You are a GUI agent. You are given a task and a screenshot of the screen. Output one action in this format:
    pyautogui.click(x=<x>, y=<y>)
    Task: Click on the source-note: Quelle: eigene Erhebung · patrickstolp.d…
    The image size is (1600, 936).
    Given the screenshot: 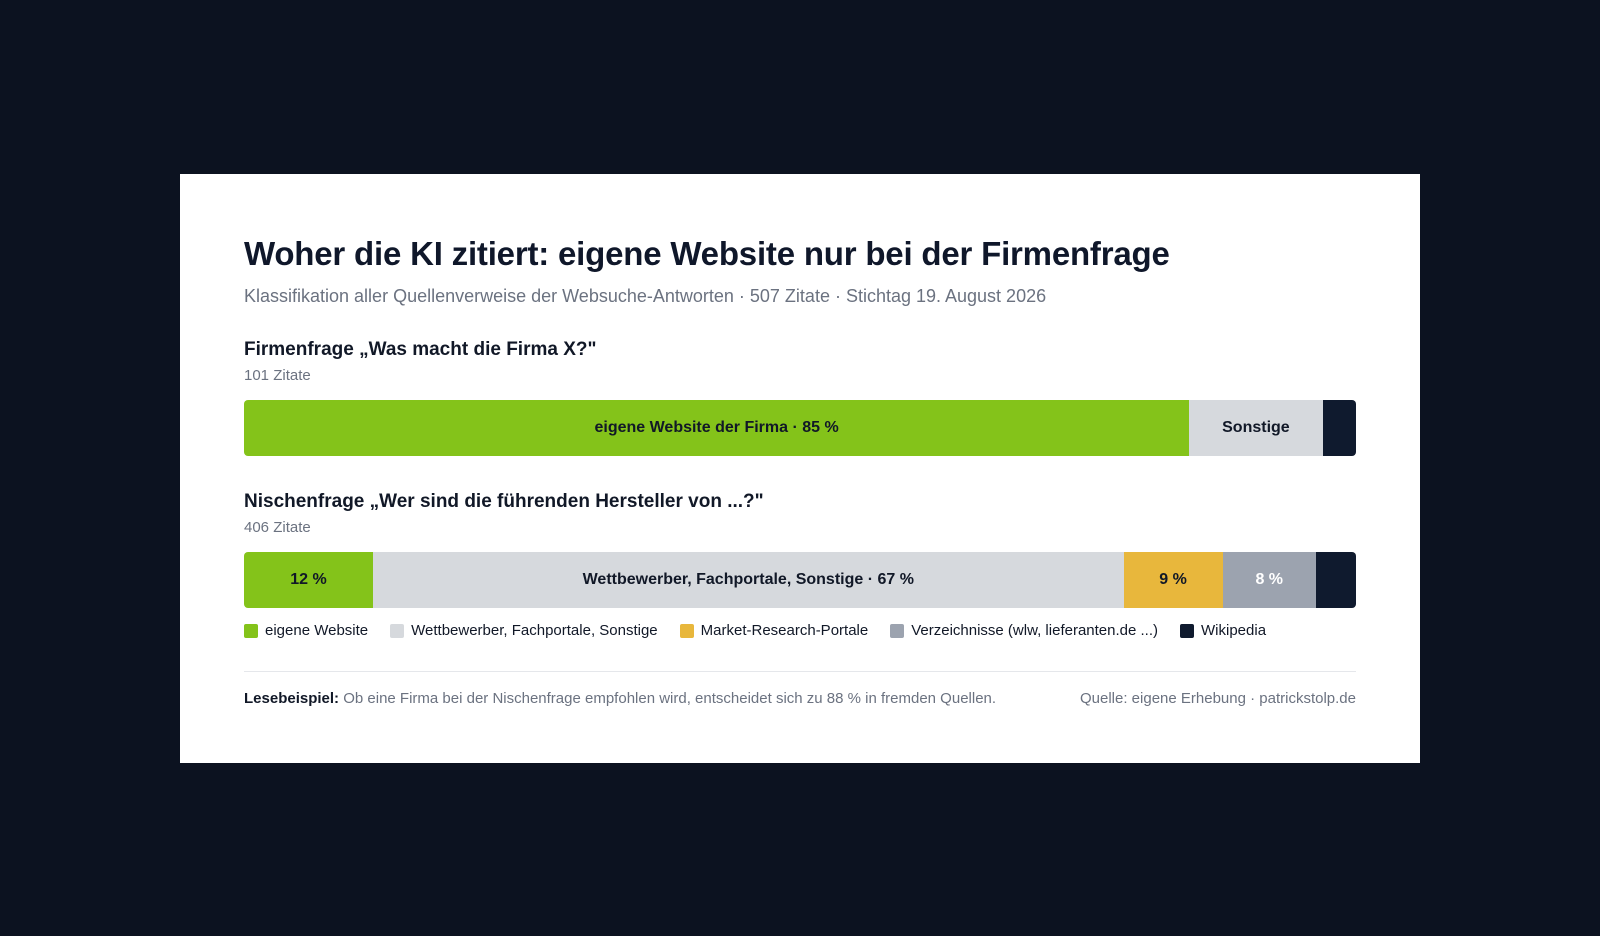 What is the action you would take?
    pyautogui.click(x=1217, y=698)
    